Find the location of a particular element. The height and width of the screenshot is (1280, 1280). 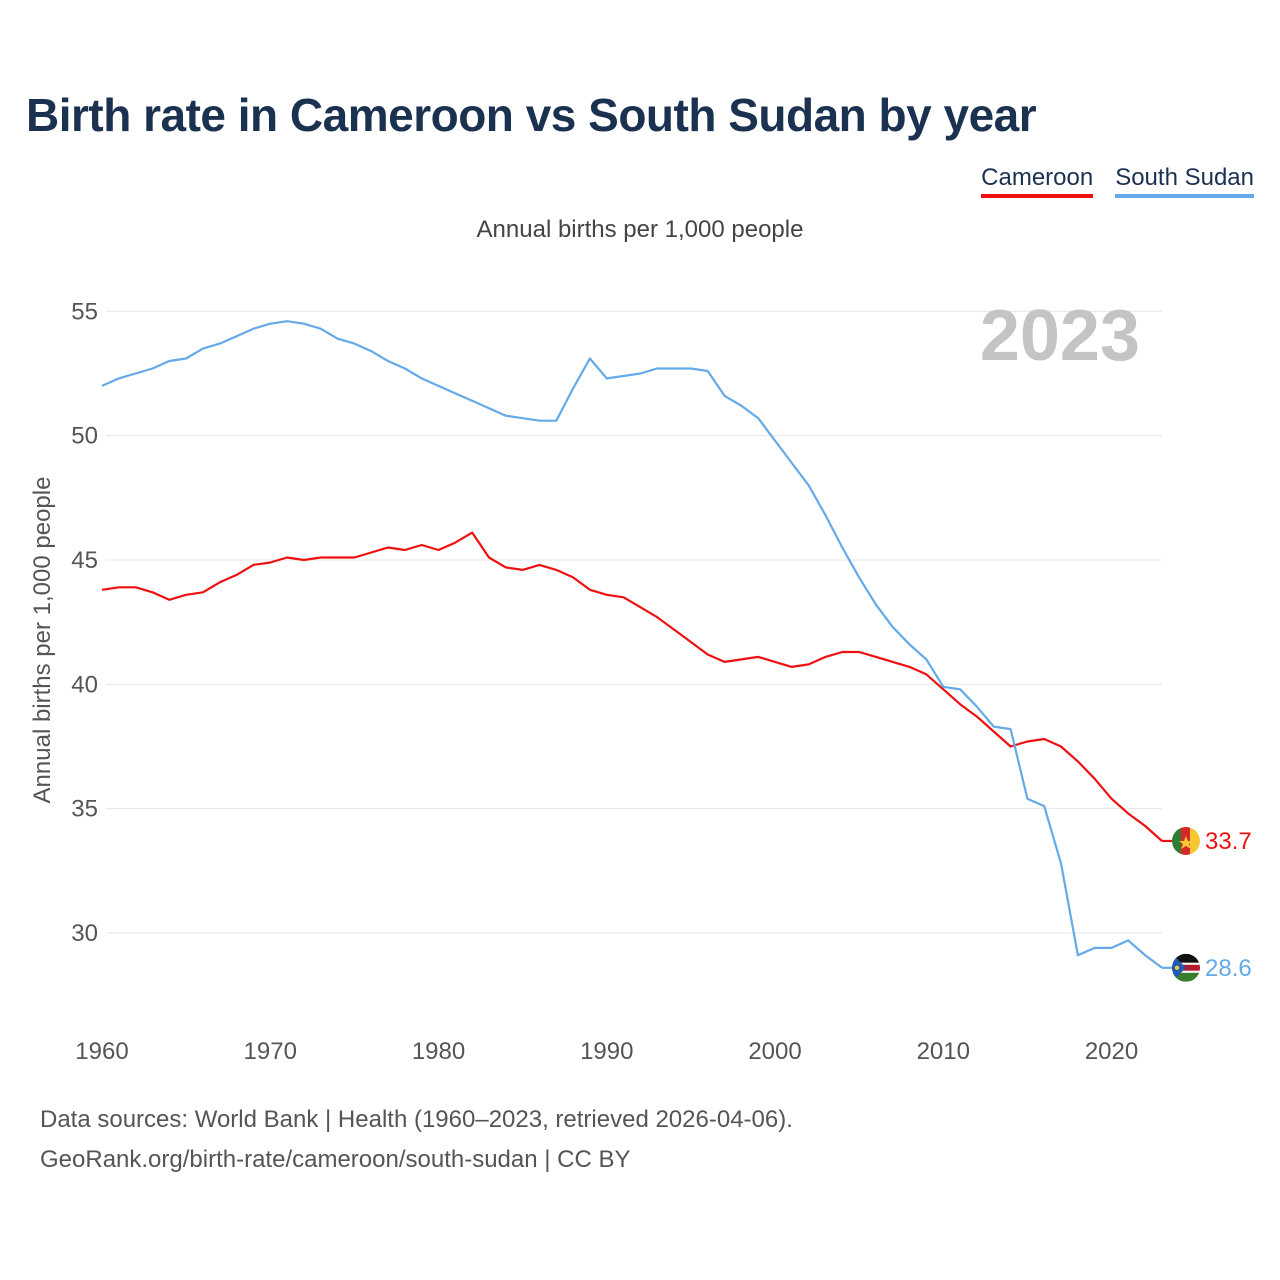

chart-subtitle: Annual births per 1,000 people is located at coordinates (640, 229).